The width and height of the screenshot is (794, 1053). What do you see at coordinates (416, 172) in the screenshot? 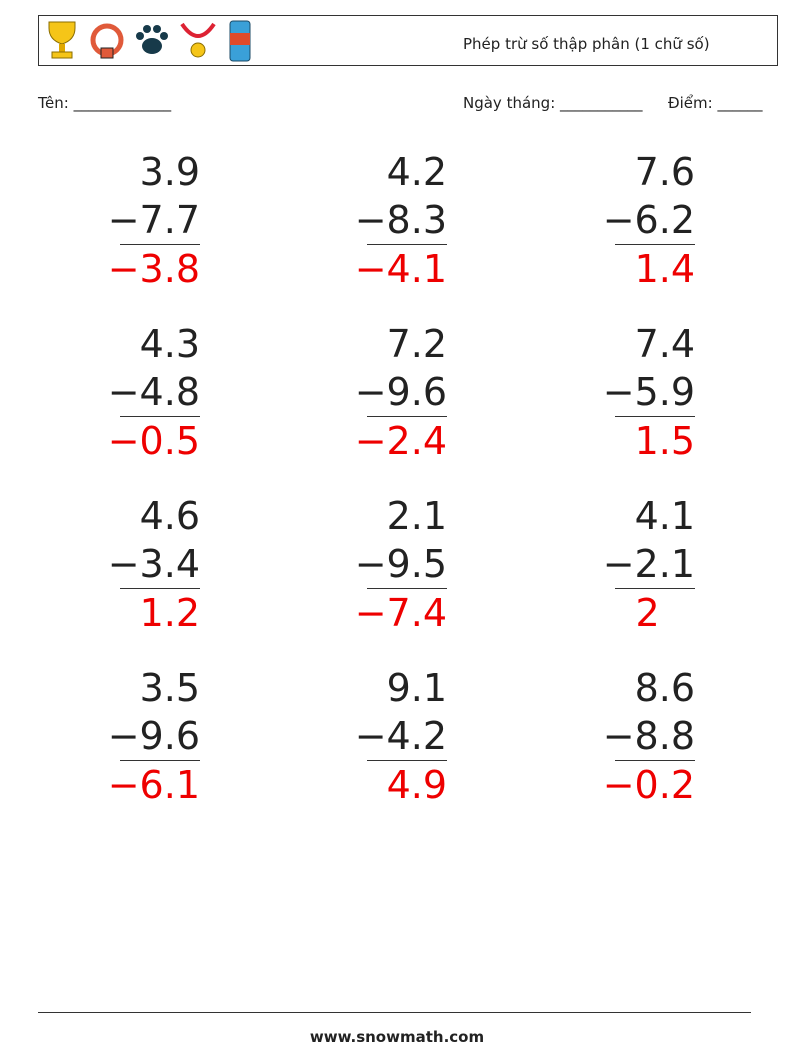
I see `minuend: 4.2` at bounding box center [416, 172].